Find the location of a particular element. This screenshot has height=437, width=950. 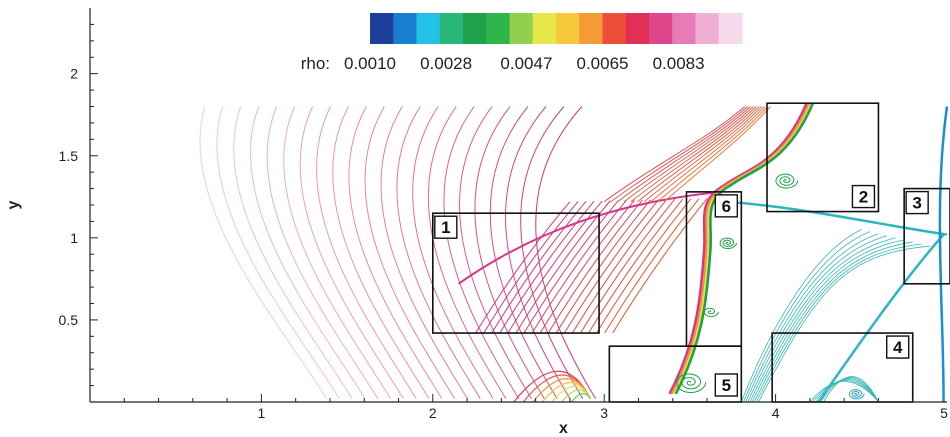

y-tick-label: 0.5 is located at coordinates (69, 320).